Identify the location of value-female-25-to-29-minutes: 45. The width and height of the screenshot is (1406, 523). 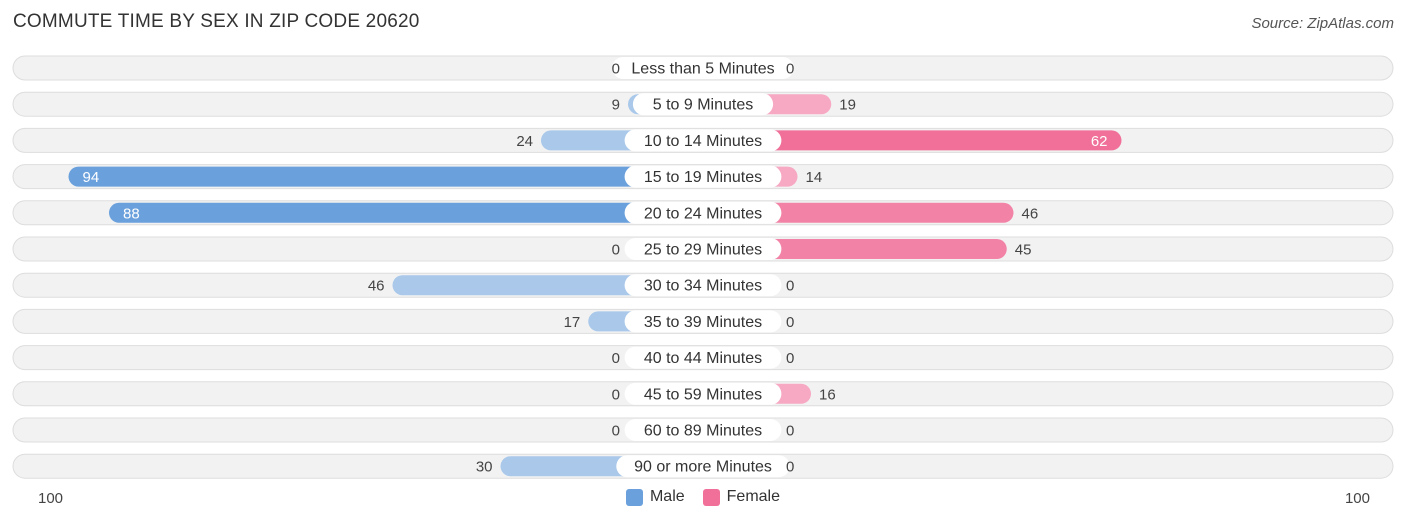
(1023, 250).